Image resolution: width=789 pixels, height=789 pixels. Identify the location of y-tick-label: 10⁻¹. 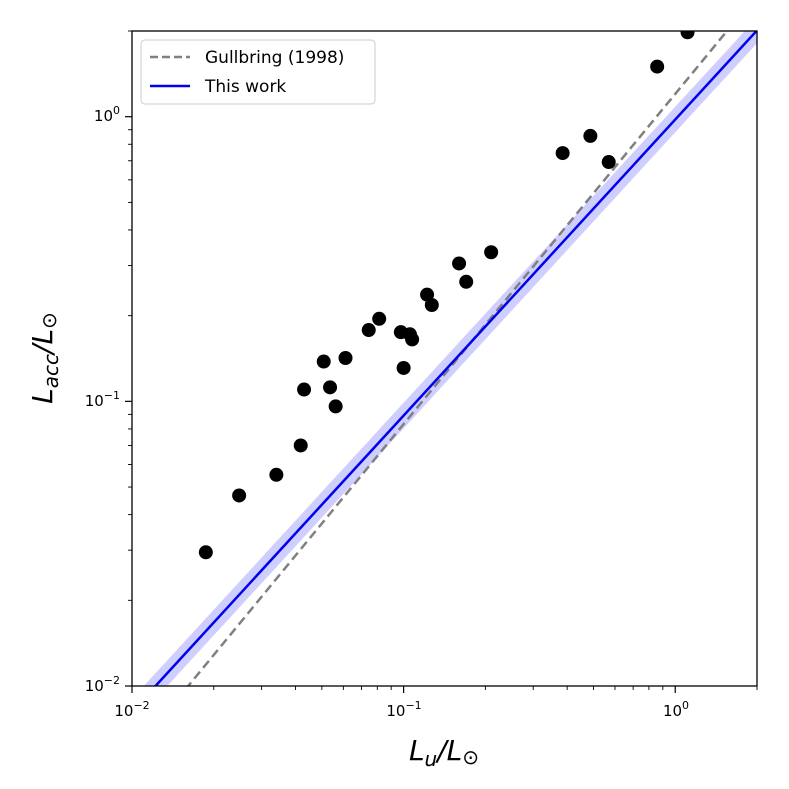
(102, 399).